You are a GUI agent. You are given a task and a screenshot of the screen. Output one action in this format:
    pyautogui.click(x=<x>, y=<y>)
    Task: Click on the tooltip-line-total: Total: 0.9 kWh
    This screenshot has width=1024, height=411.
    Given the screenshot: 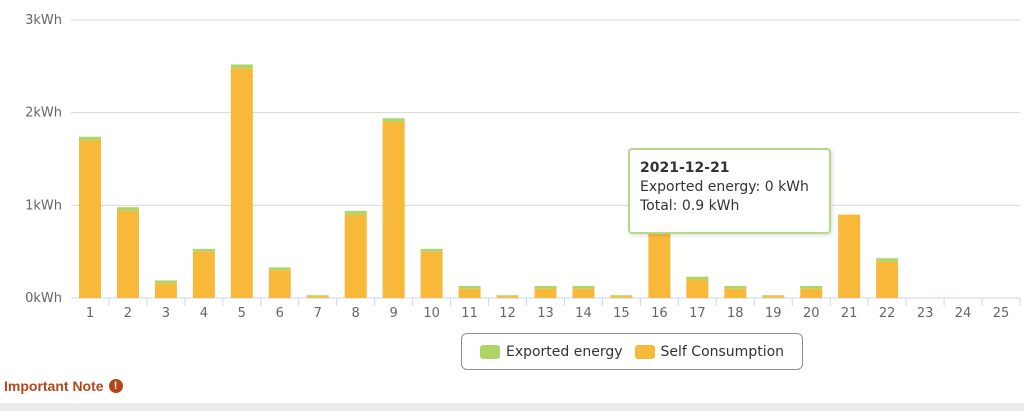 What is the action you would take?
    pyautogui.click(x=690, y=206)
    